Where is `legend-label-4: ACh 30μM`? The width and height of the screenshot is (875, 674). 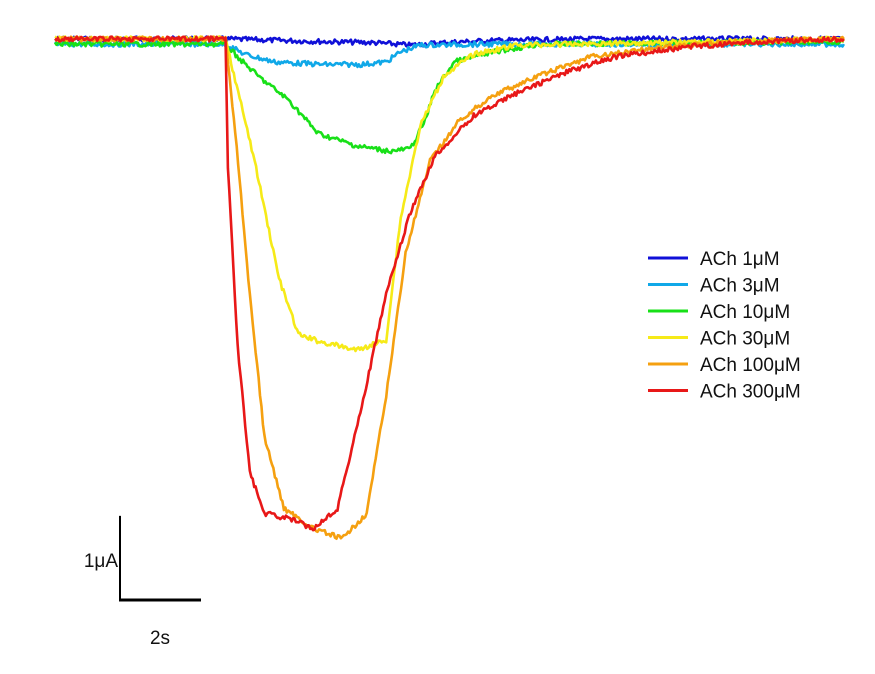
legend-label-4: ACh 30μM is located at coordinates (745, 339).